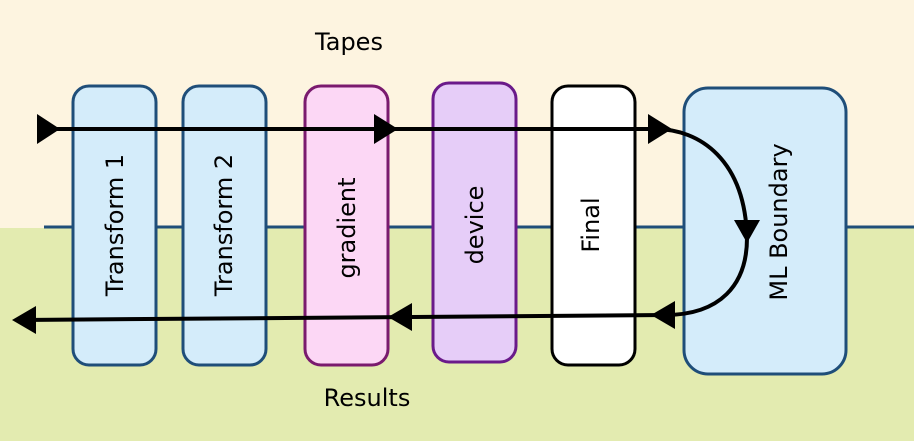  Describe the element at coordinates (48, 129) in the screenshot. I see `forward-arrowhead-start` at that location.